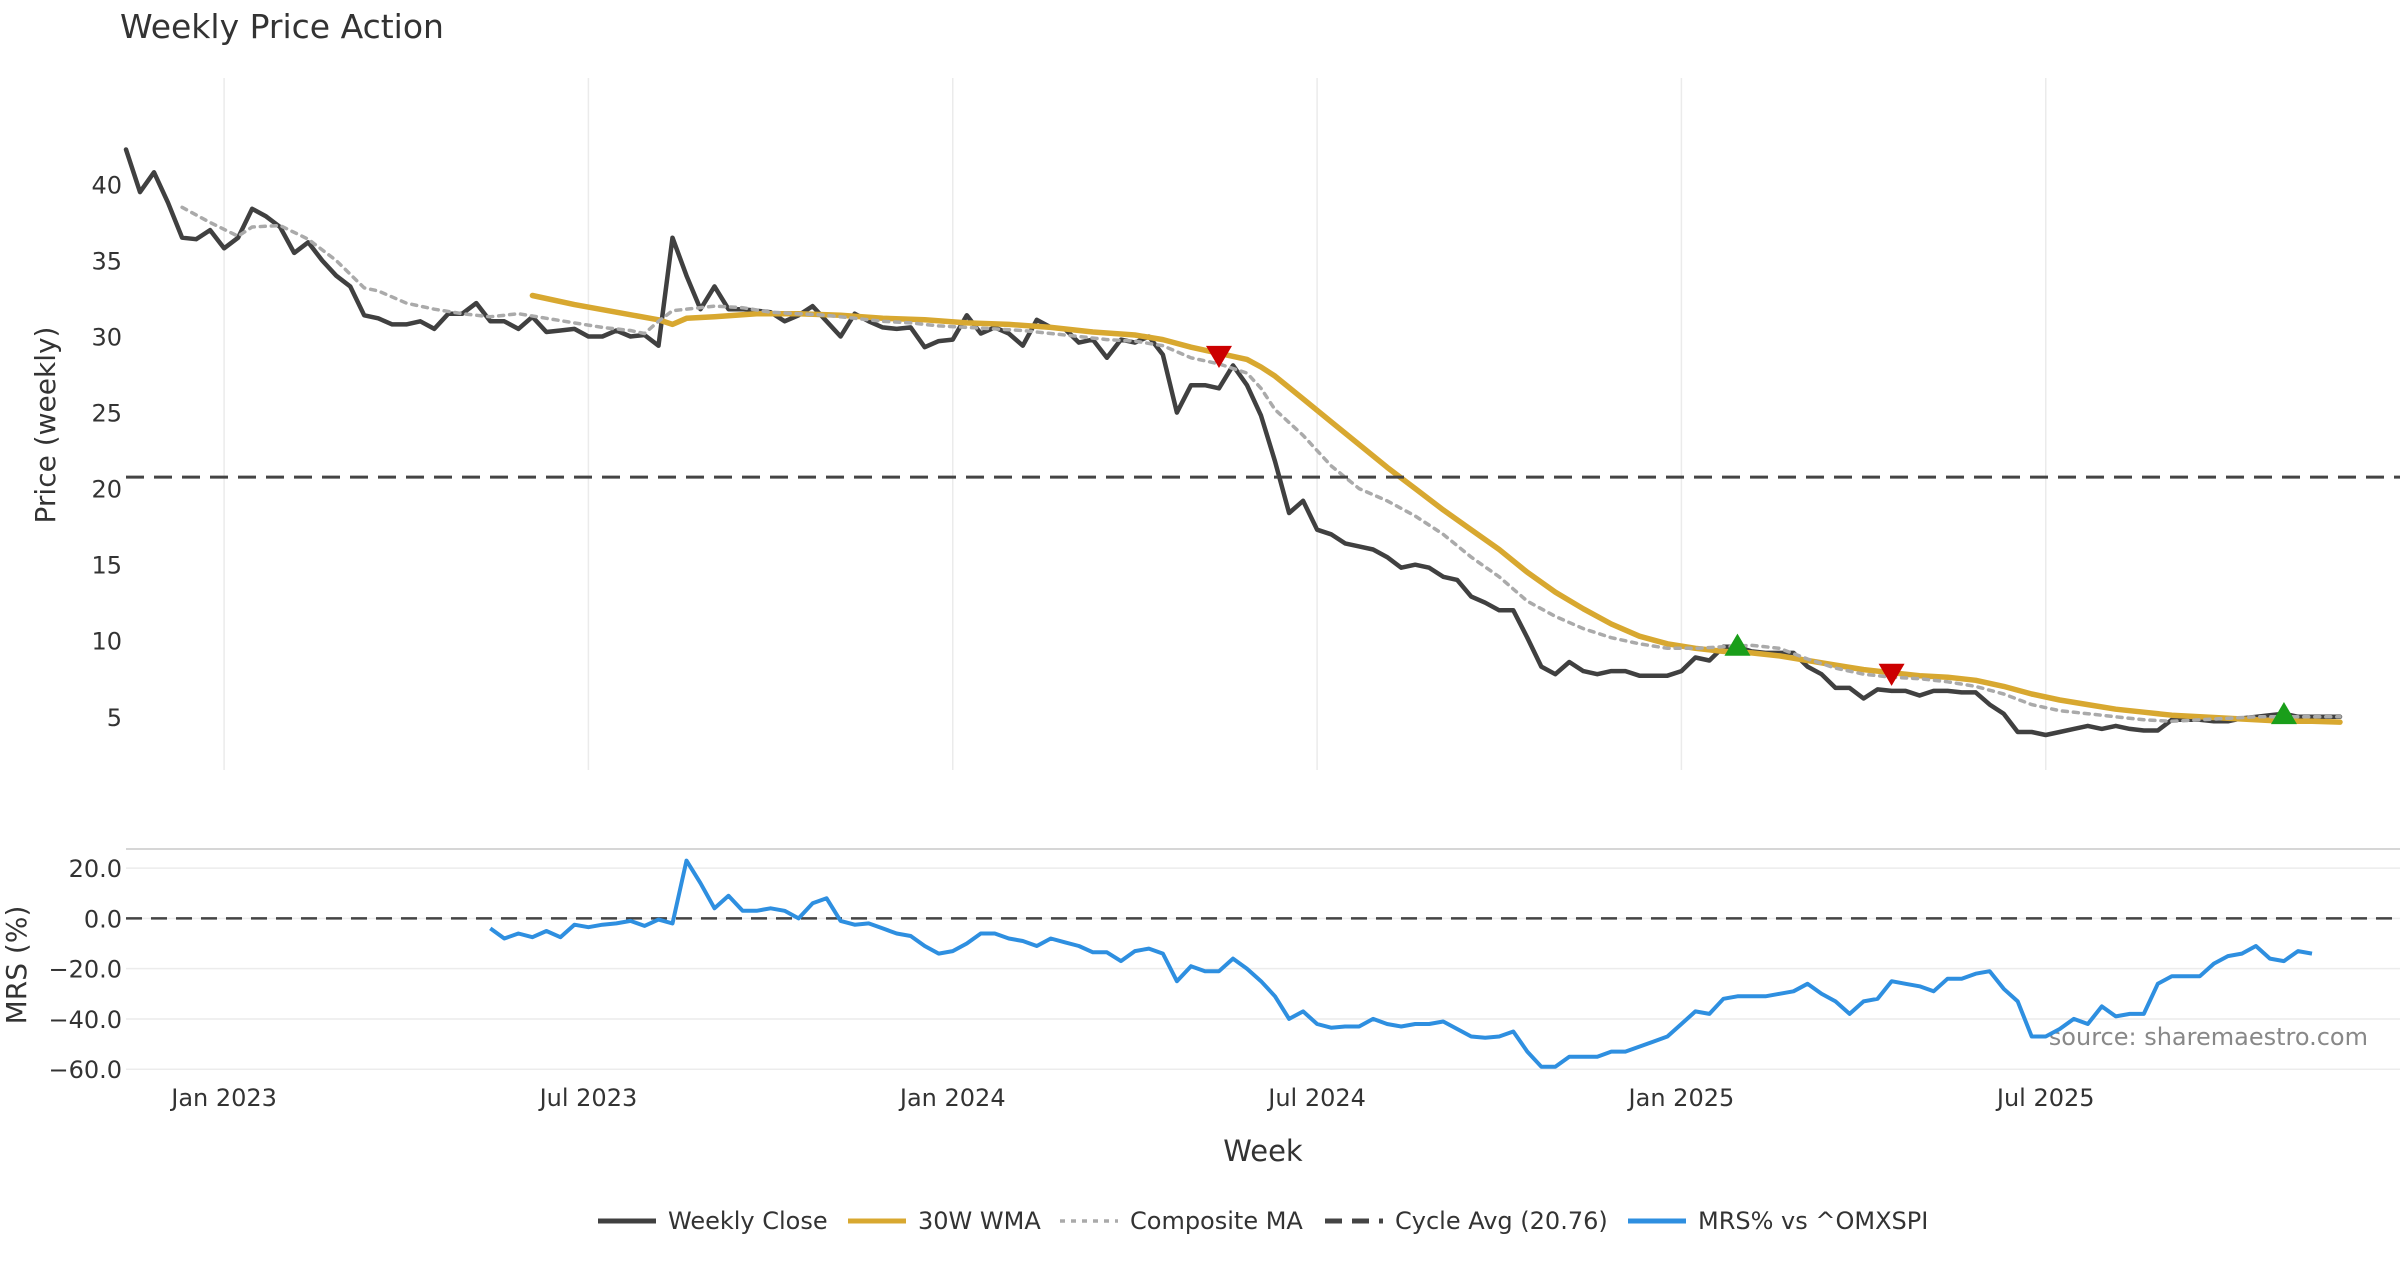  What do you see at coordinates (1501, 1221) in the screenshot?
I see `legend-label: Cycle Avg (20.76)` at bounding box center [1501, 1221].